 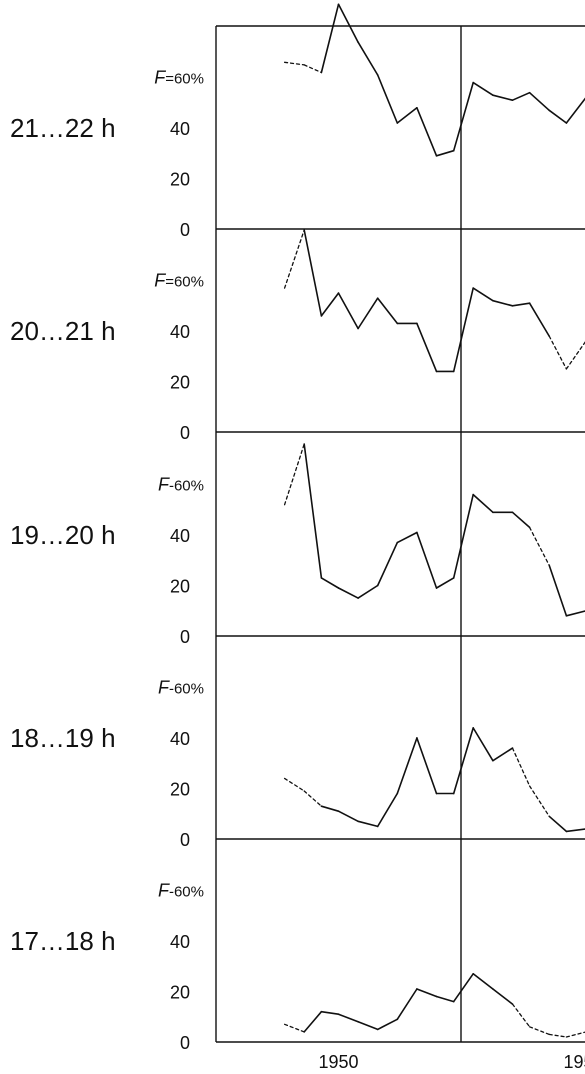 I want to click on panel-label: 21…22 h, so click(x=63, y=128).